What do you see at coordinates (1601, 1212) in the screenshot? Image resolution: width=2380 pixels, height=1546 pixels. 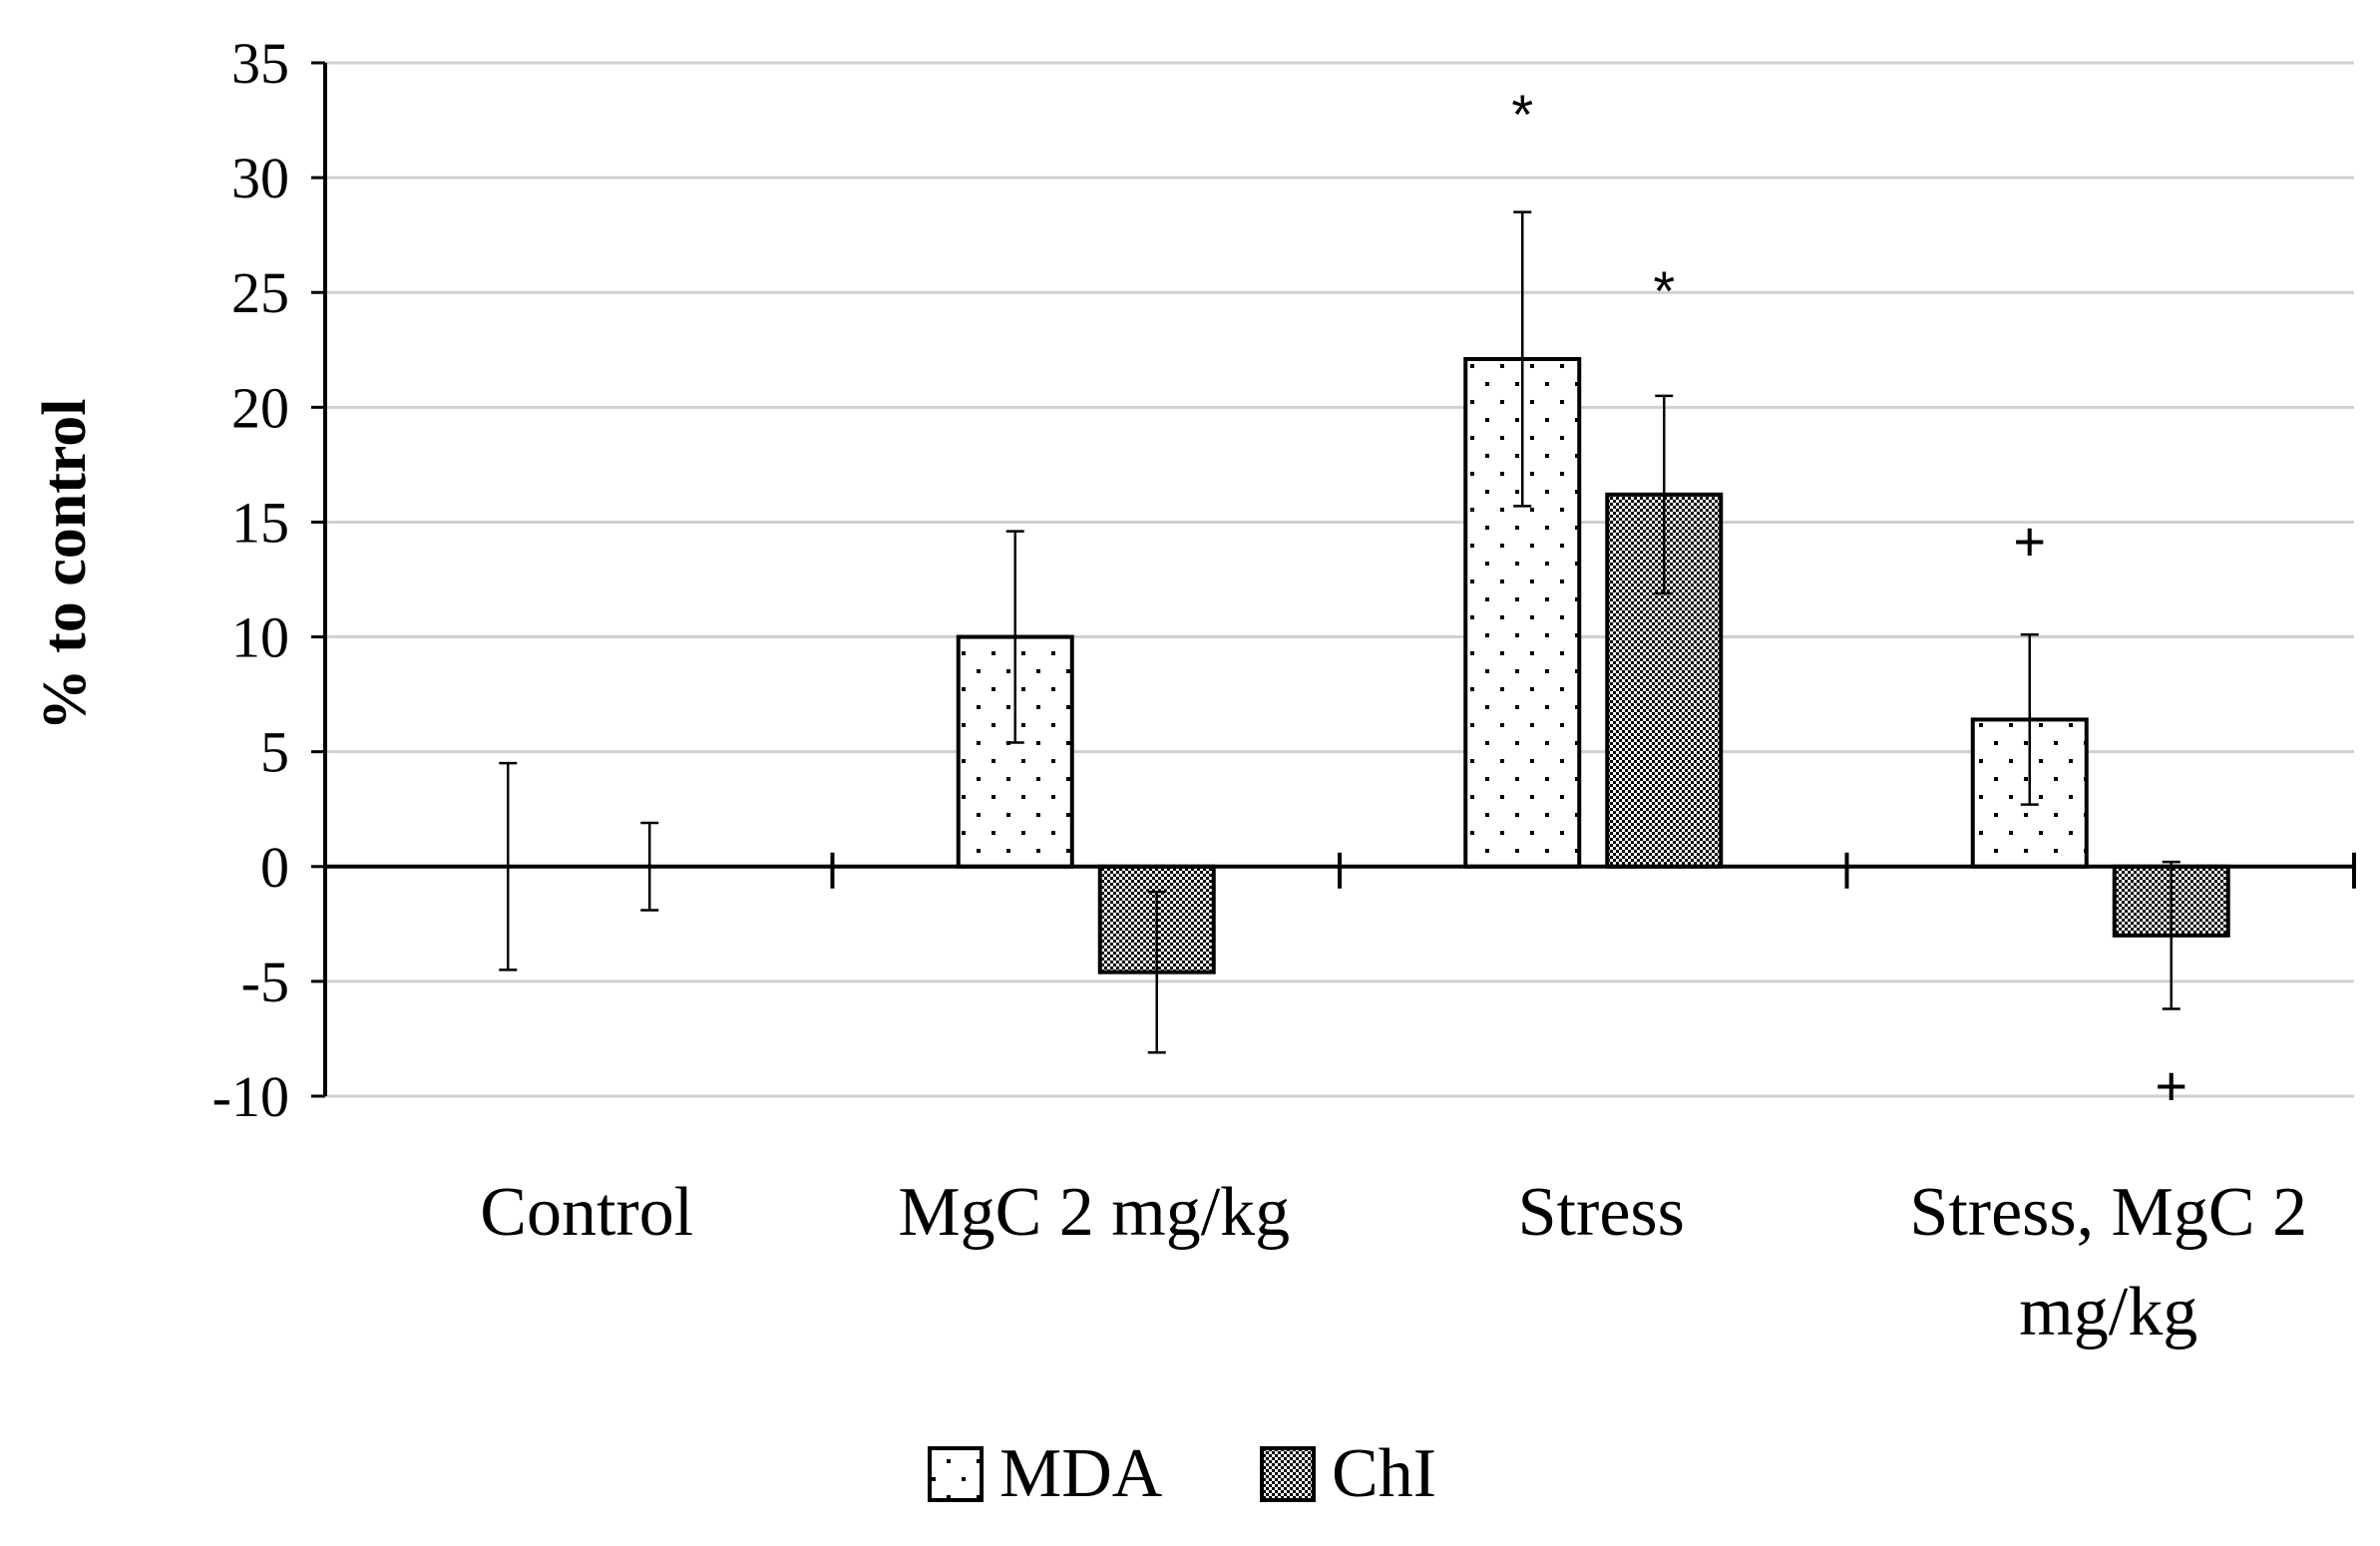 I see `category-label: Stress` at bounding box center [1601, 1212].